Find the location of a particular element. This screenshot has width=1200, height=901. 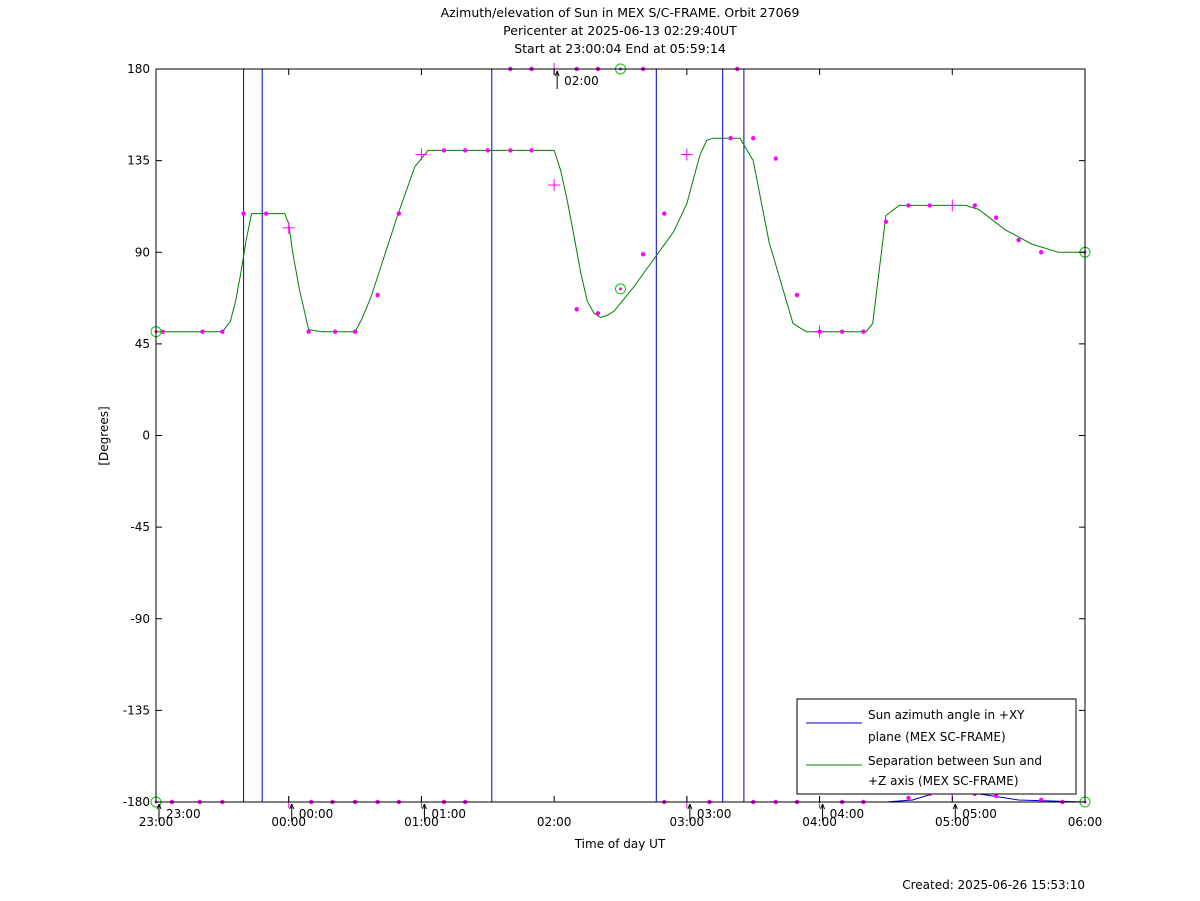

x-tick-label: 04:00 is located at coordinates (819, 822).